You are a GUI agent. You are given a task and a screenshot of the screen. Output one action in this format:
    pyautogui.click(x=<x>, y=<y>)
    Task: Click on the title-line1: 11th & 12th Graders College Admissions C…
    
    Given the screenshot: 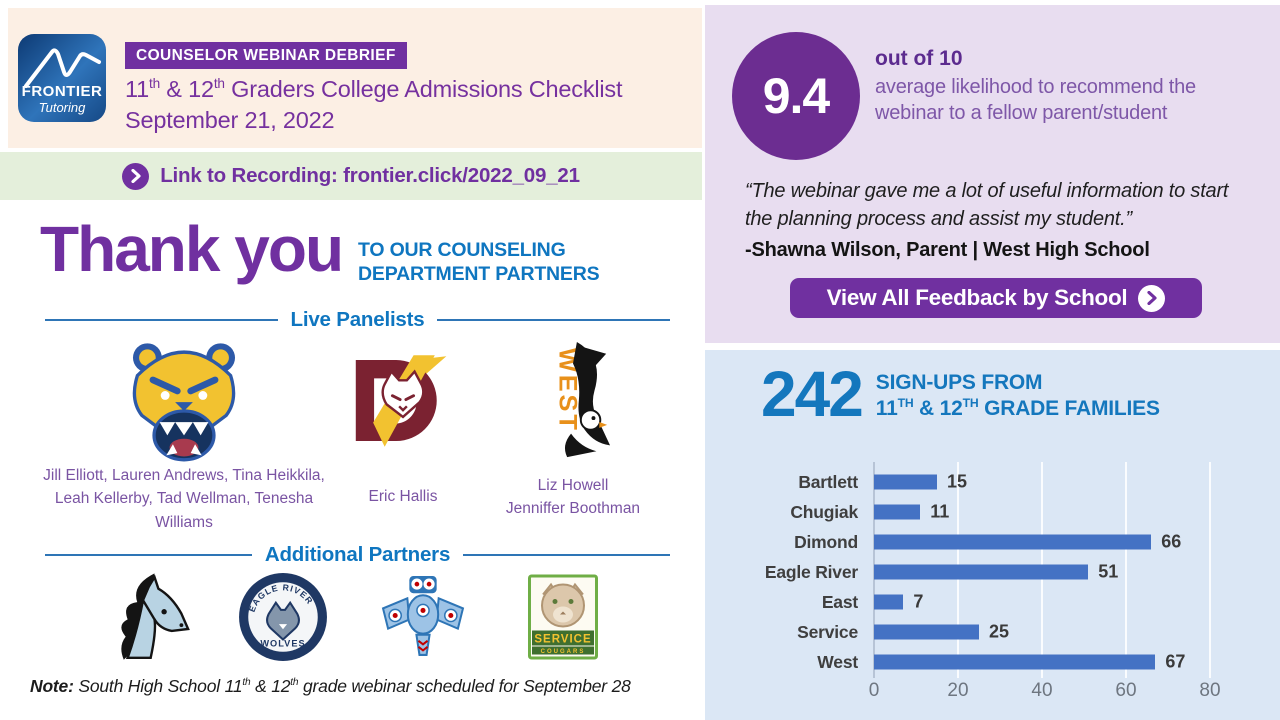 What is the action you would take?
    pyautogui.click(x=374, y=89)
    